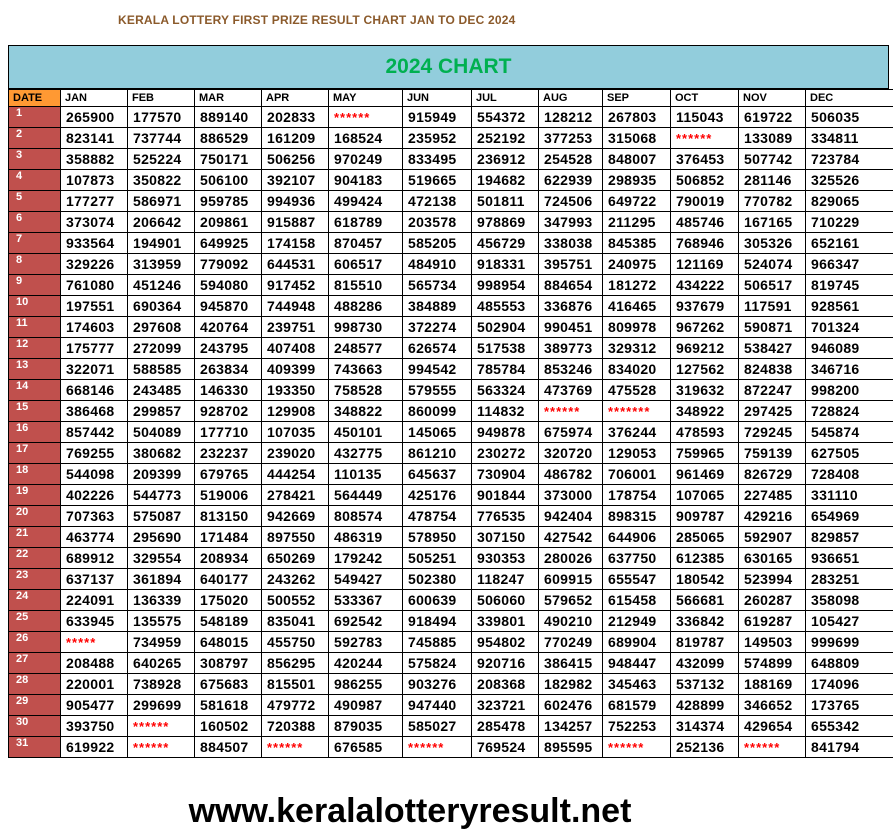 This screenshot has width=893, height=831. Describe the element at coordinates (505, 684) in the screenshot. I see `result-cell-jul: 208368` at that location.